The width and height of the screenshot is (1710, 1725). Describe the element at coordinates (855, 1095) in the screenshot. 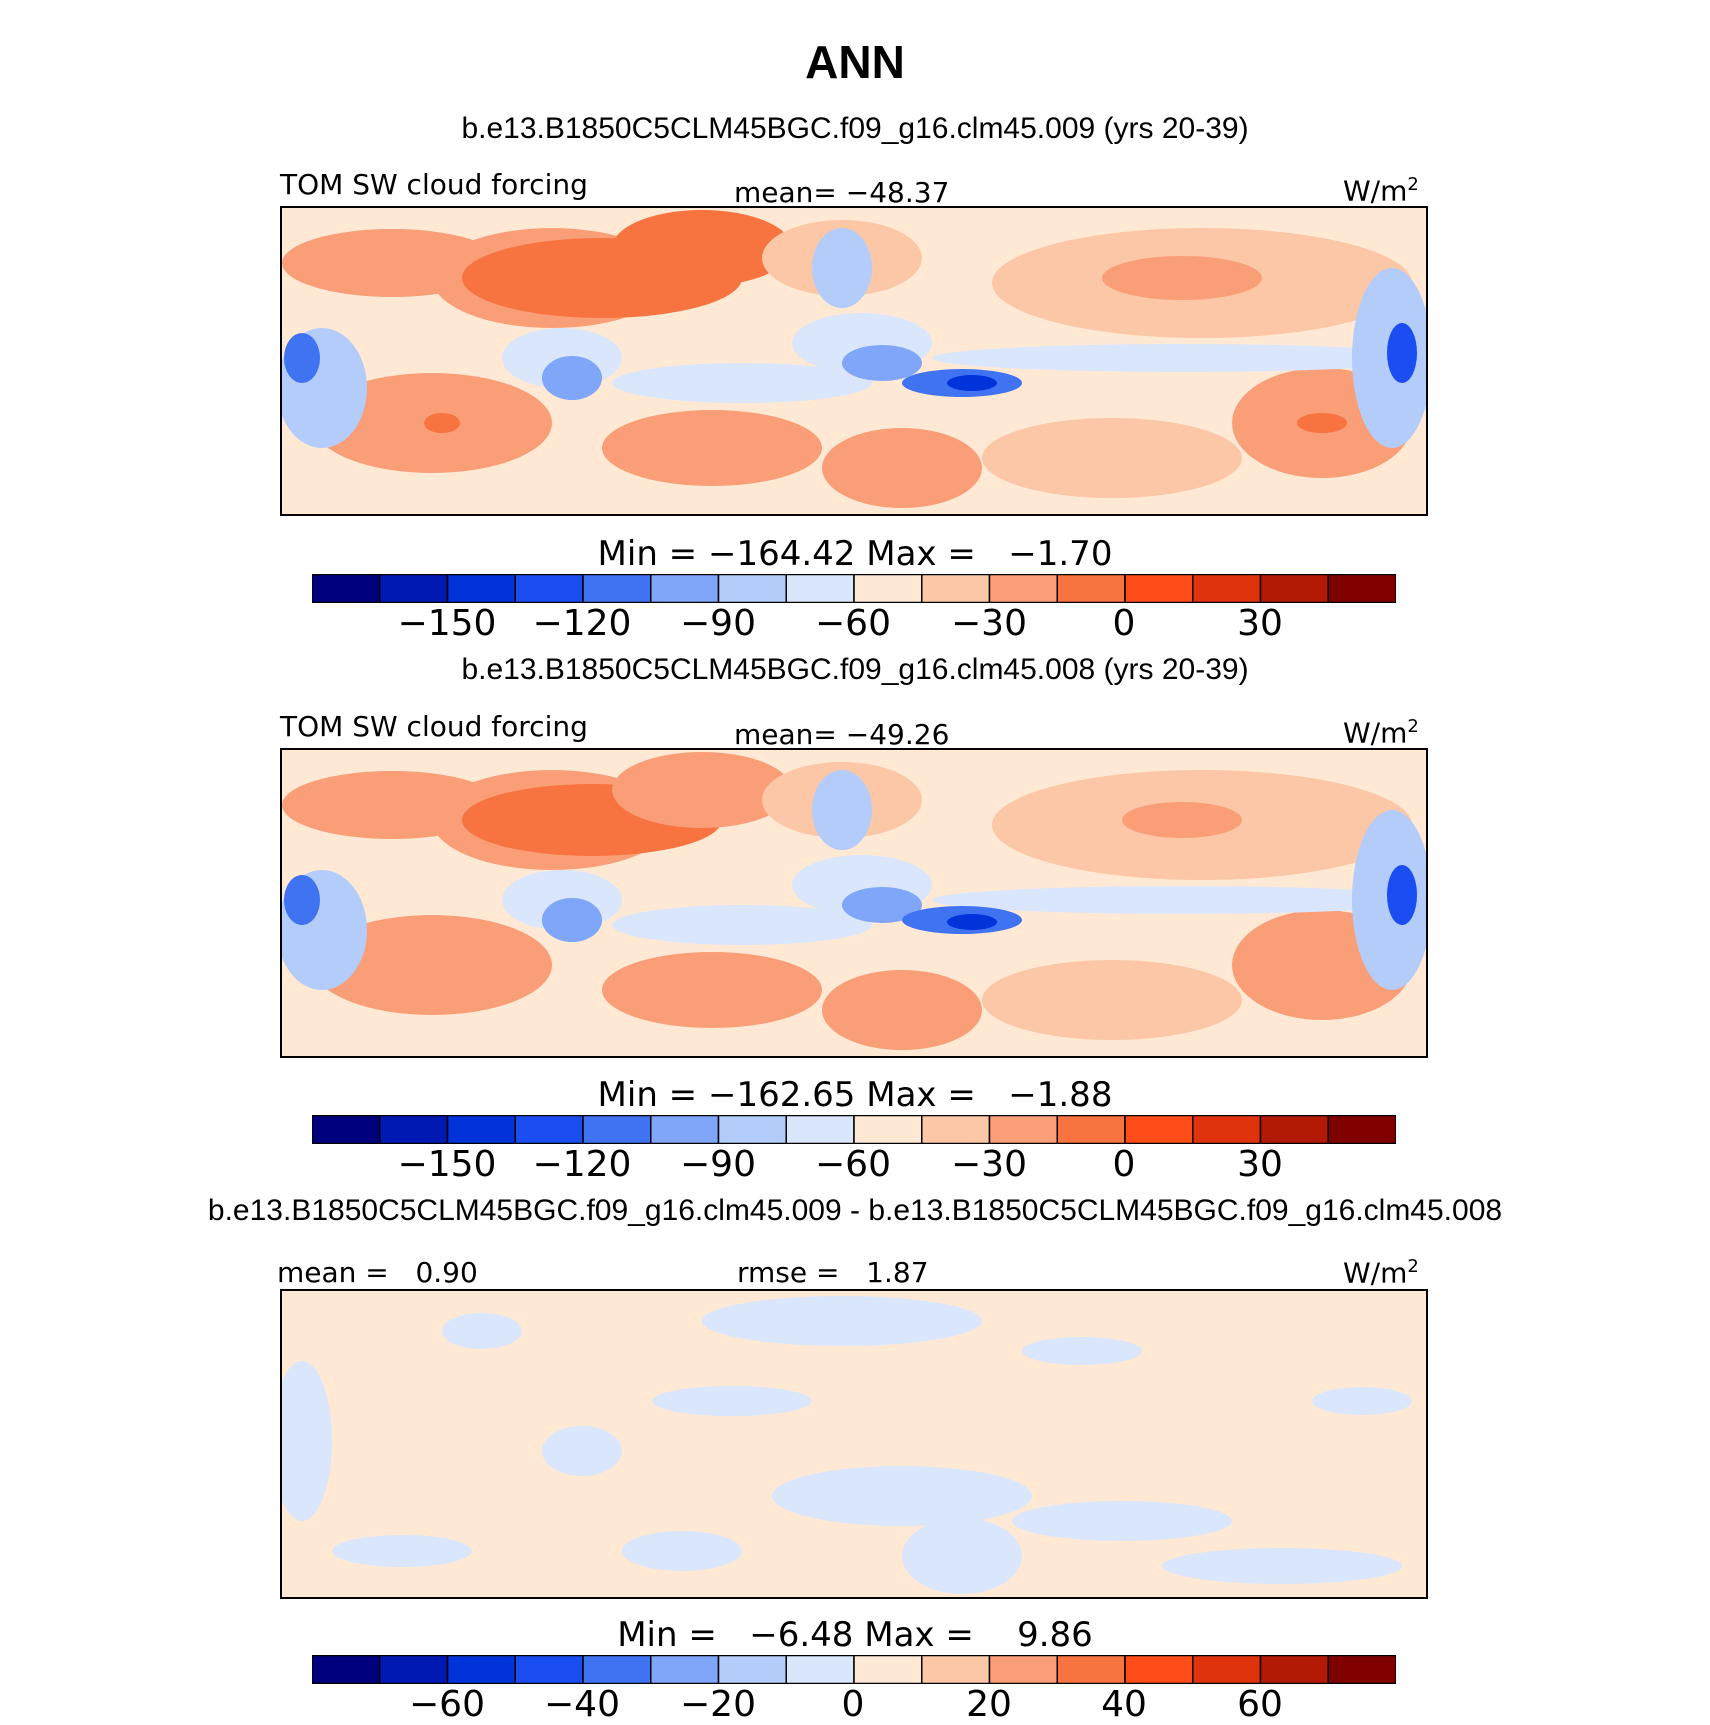

I see `panel-2-min-max: Min = −162.65 Max = −1.88` at that location.